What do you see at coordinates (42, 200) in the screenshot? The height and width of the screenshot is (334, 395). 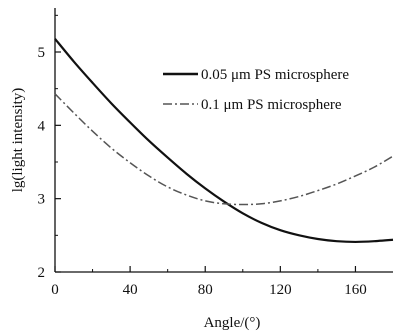 I see `y-tick-label: 3` at bounding box center [42, 200].